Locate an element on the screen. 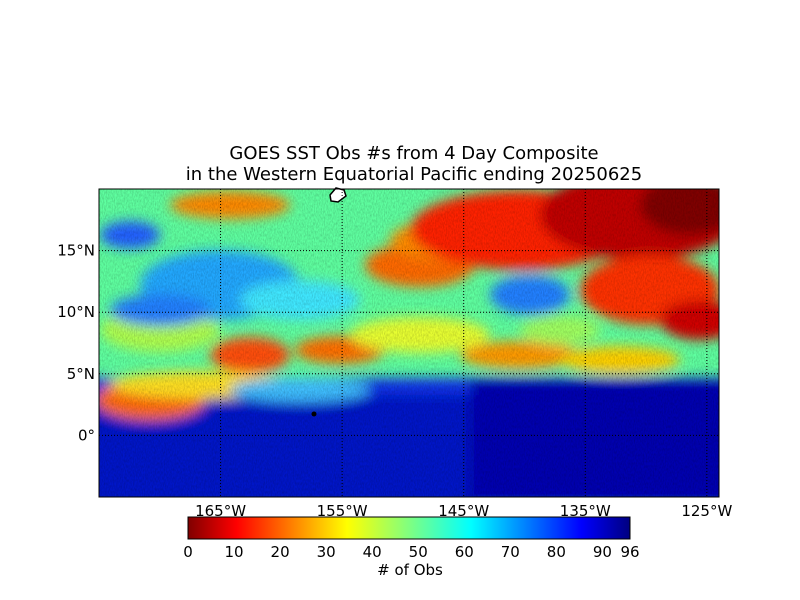  colorbar-label: # of Obs is located at coordinates (410, 570).